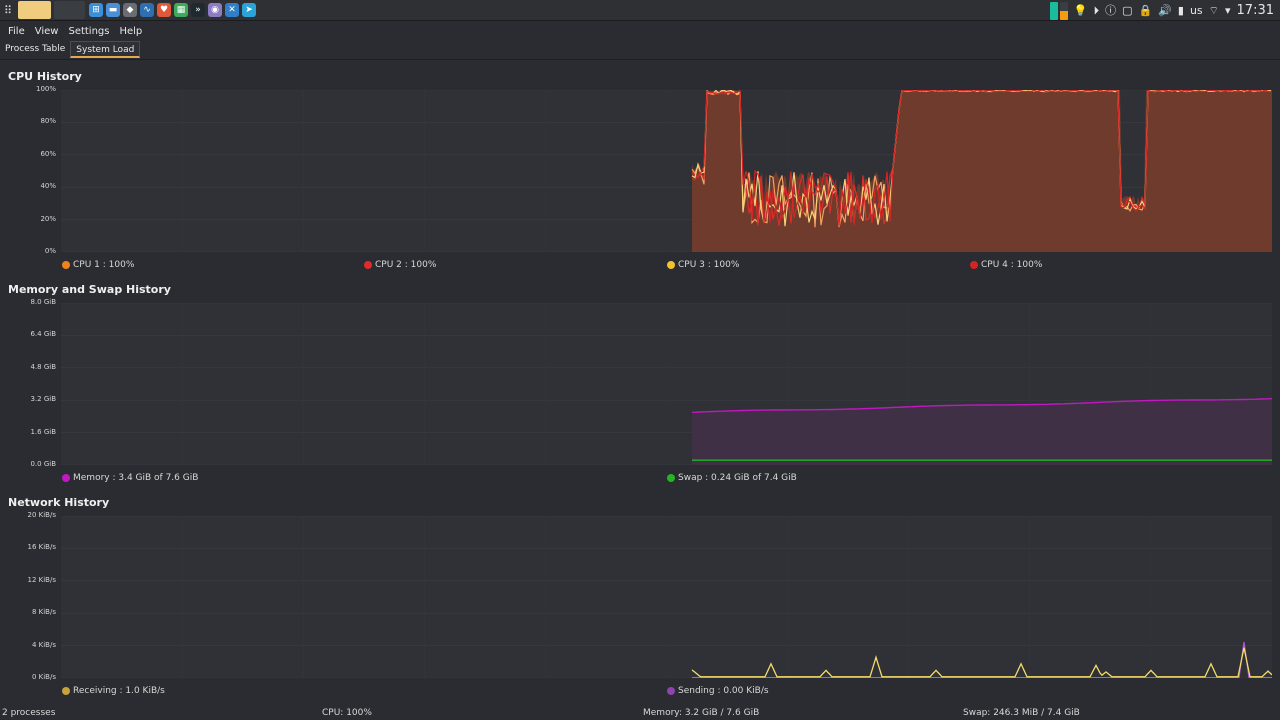 The height and width of the screenshot is (720, 1280). What do you see at coordinates (172, 10) in the screenshot?
I see `pinned-apps: ⊞ ▬ ◆ ∿ ♥ ▦» ◉ ✕ ➤` at bounding box center [172, 10].